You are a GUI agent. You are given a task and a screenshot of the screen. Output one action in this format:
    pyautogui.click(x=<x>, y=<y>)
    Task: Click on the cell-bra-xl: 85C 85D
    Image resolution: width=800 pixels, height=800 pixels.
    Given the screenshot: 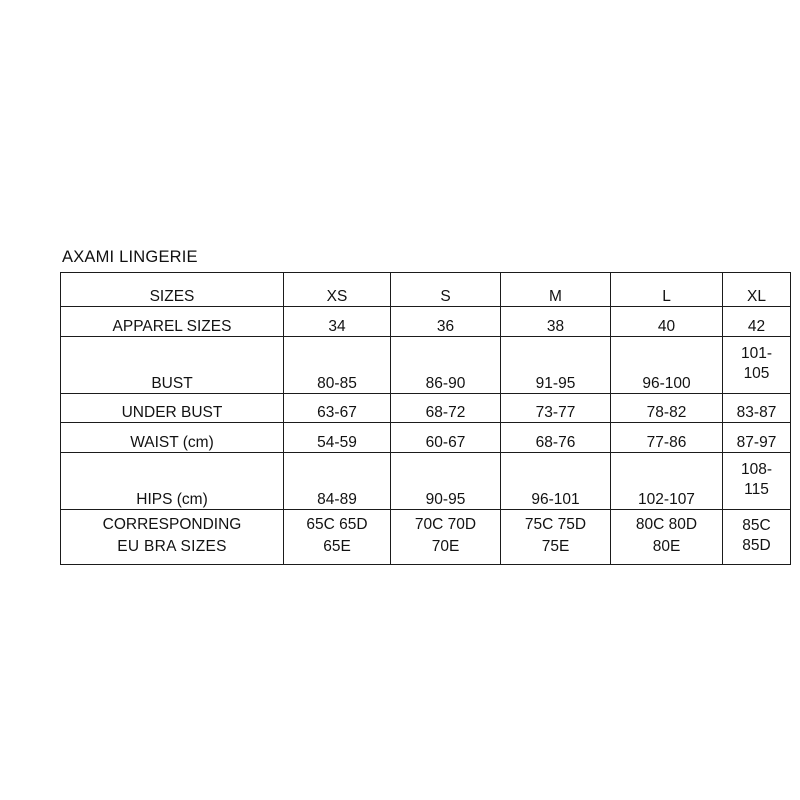 What is the action you would take?
    pyautogui.click(x=756, y=537)
    